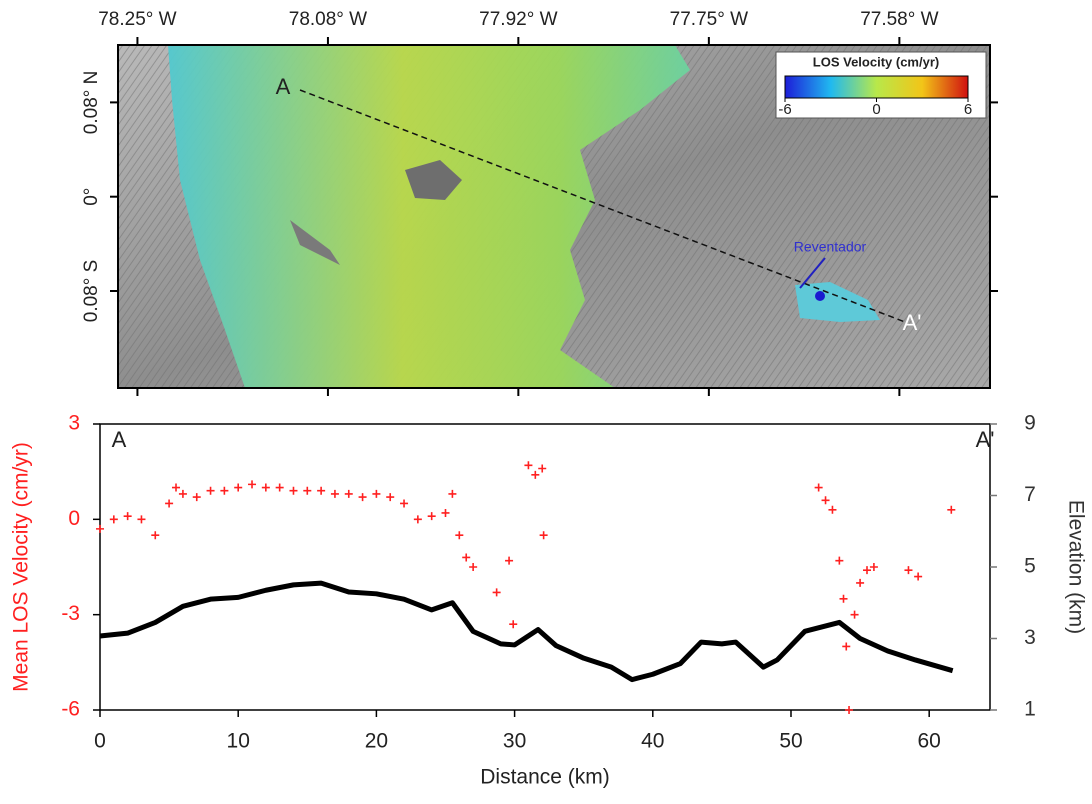 This screenshot has height=804, width=1092. I want to click on y2-tick-label: 3, so click(1030, 637).